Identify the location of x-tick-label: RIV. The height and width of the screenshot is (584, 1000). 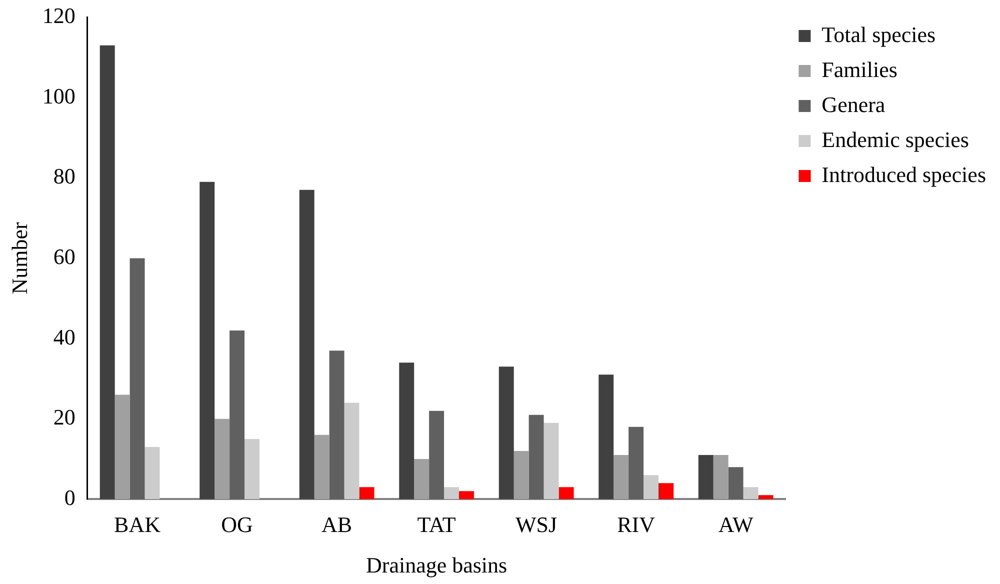
(636, 525).